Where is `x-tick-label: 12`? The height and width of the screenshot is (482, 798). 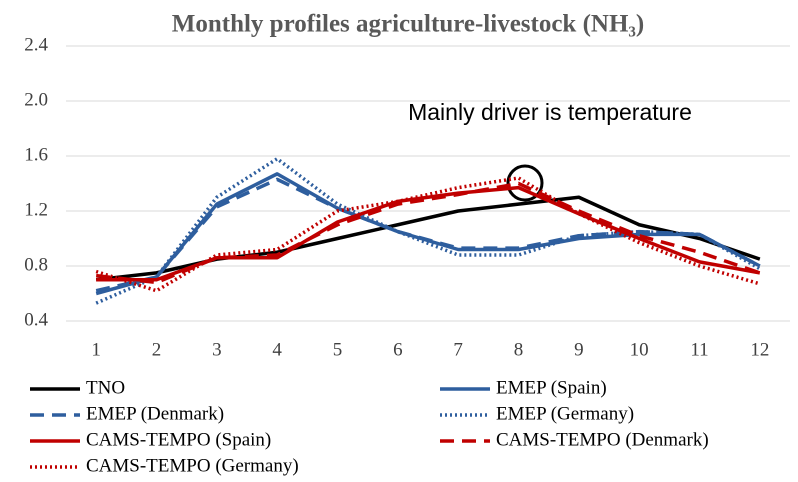
x-tick-label: 12 is located at coordinates (759, 349).